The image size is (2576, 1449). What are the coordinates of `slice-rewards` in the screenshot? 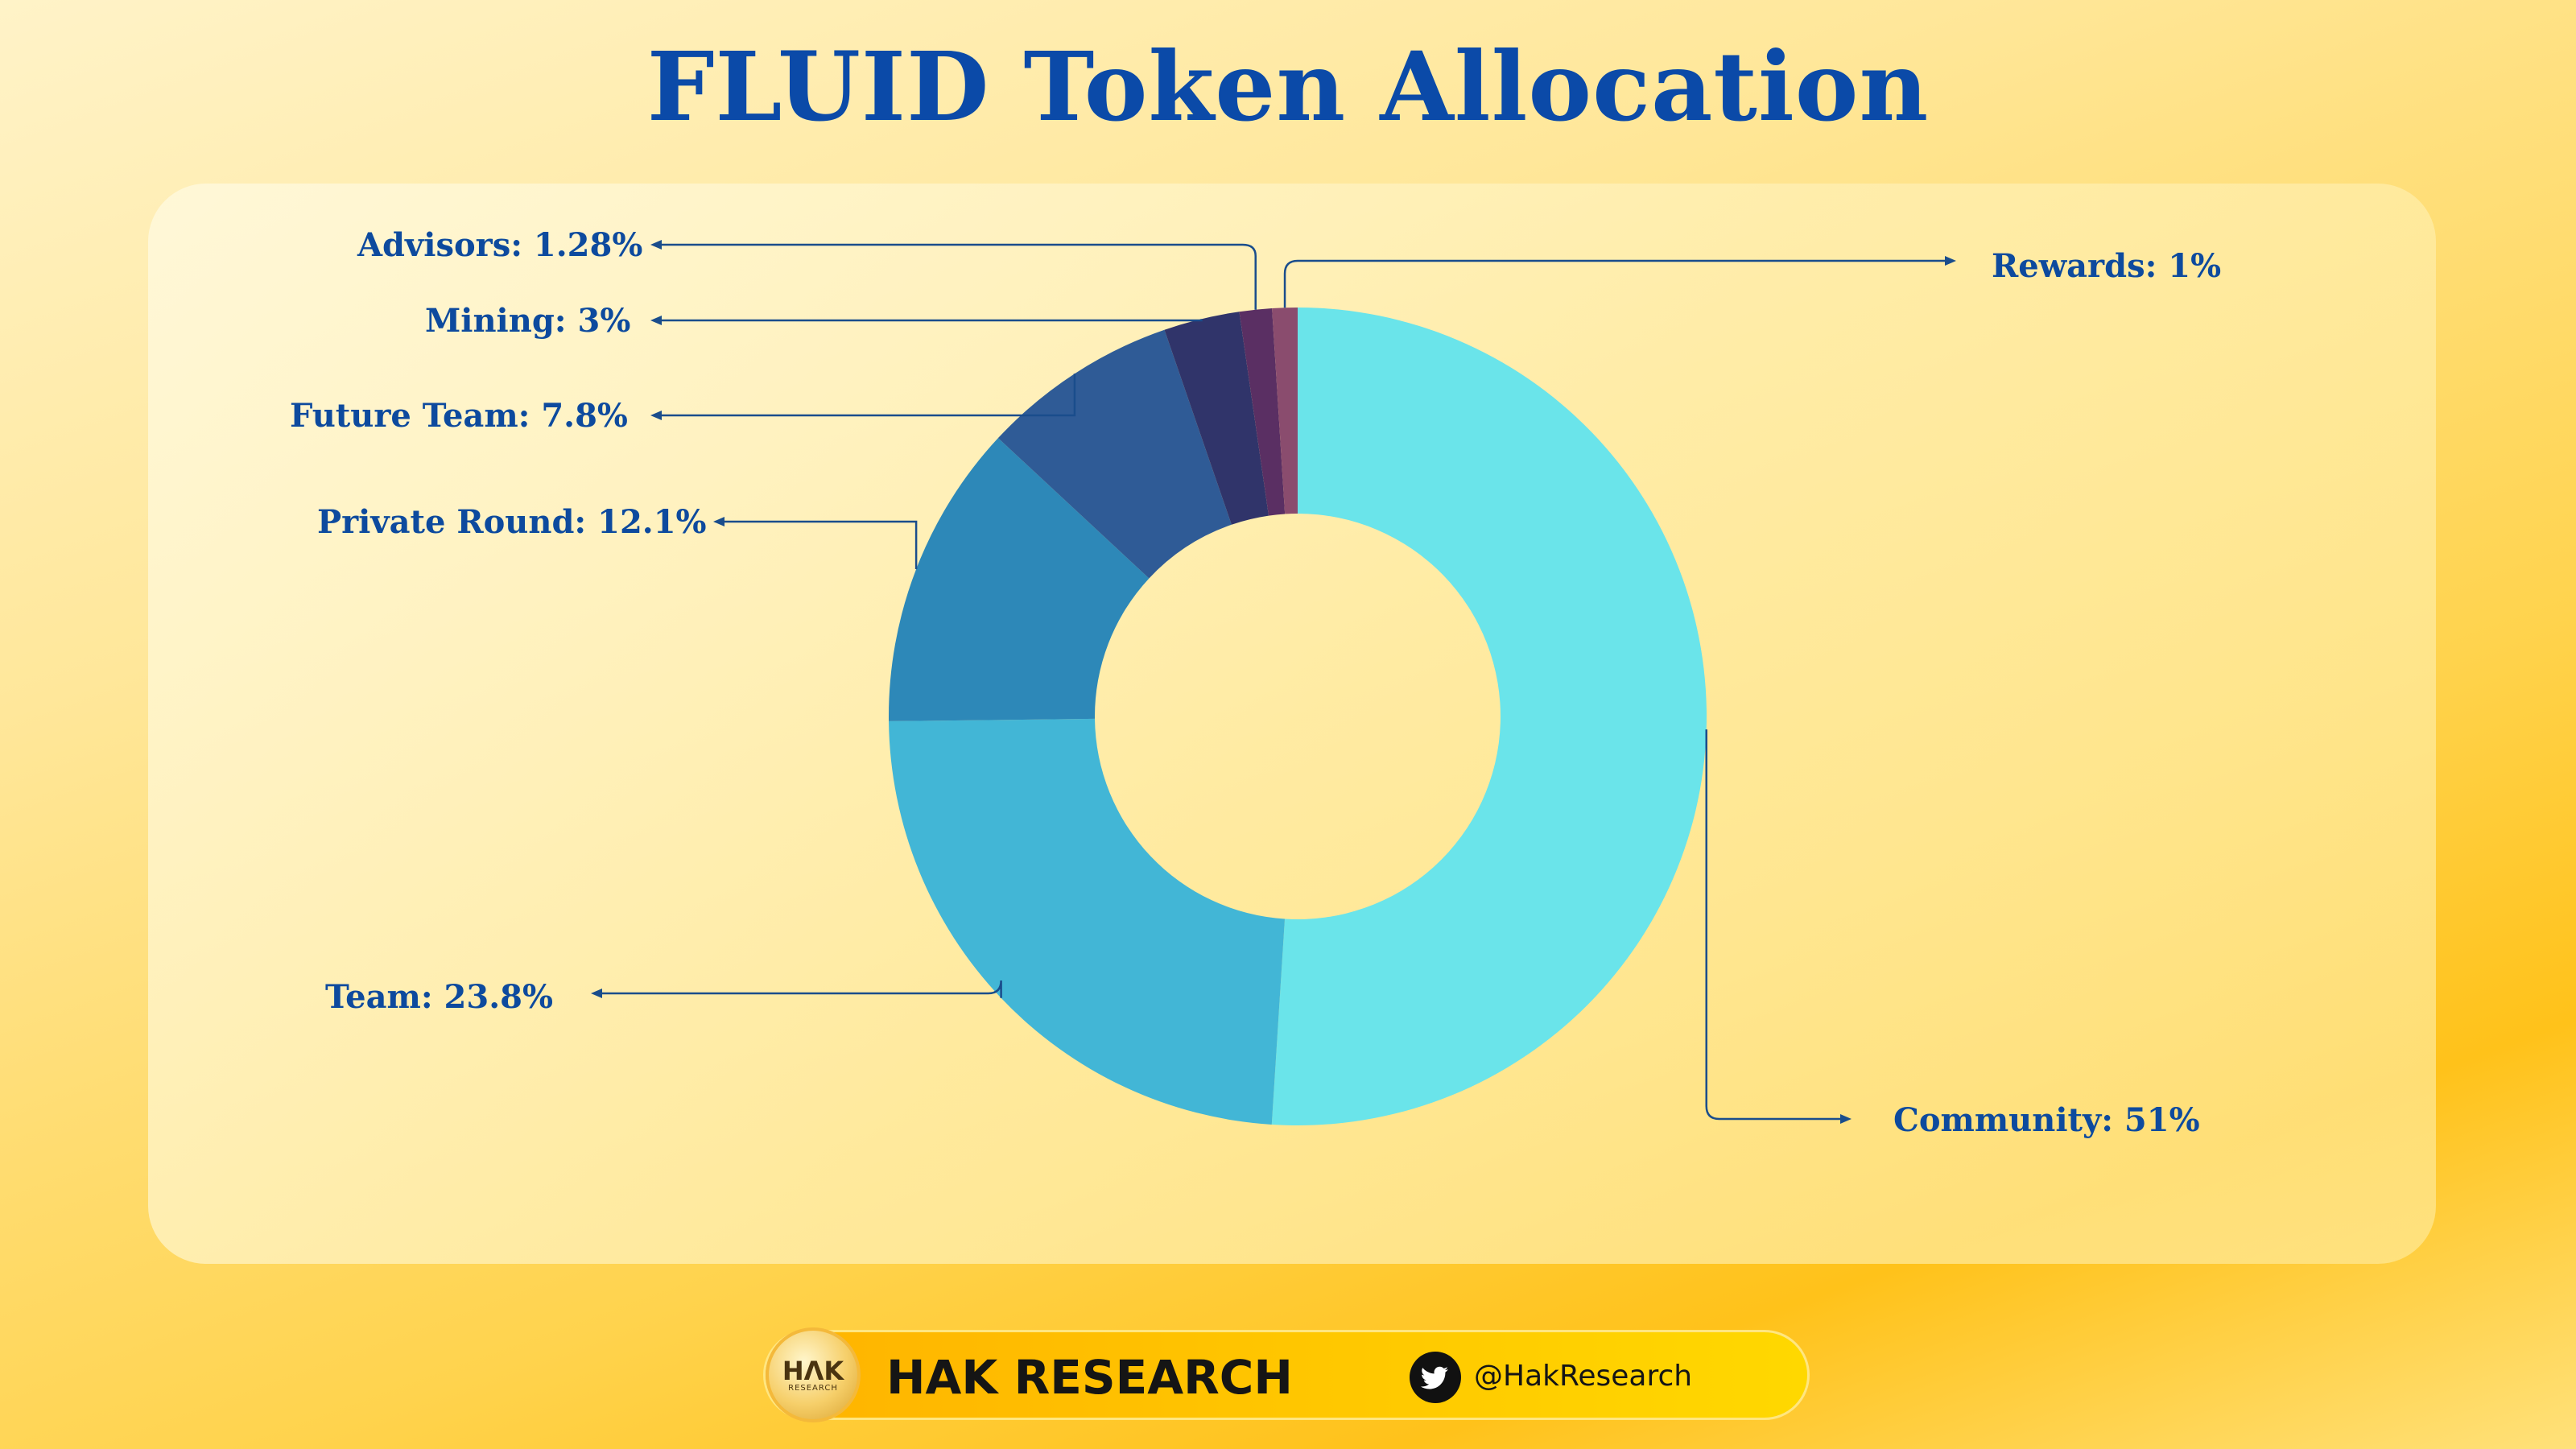 It's located at (1285, 411).